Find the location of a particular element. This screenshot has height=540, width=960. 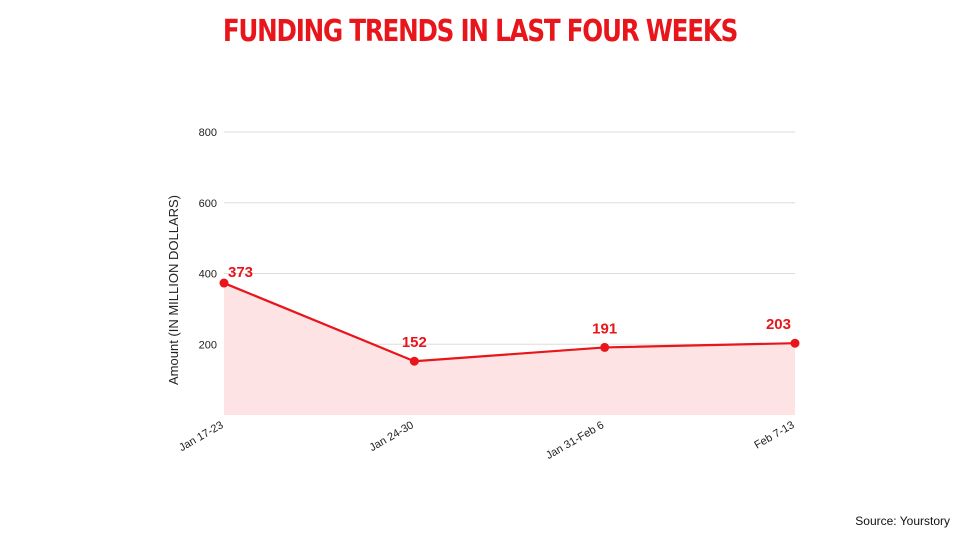

area-shape is located at coordinates (509, 349).